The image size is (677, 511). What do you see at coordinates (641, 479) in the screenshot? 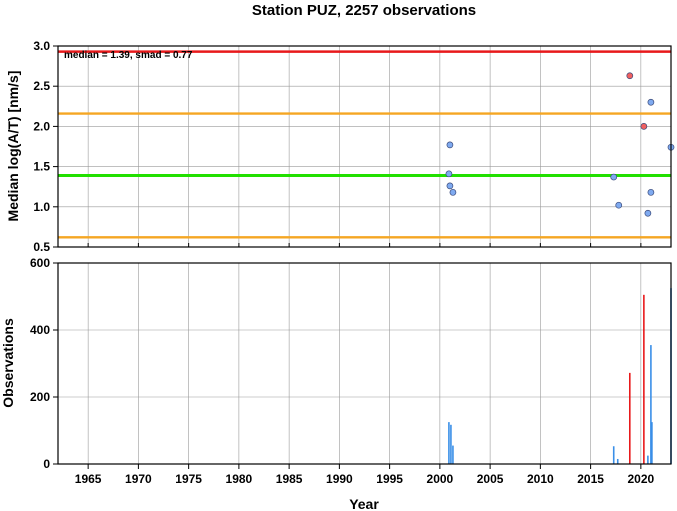
I see `x-tick-label: 2020` at bounding box center [641, 479].